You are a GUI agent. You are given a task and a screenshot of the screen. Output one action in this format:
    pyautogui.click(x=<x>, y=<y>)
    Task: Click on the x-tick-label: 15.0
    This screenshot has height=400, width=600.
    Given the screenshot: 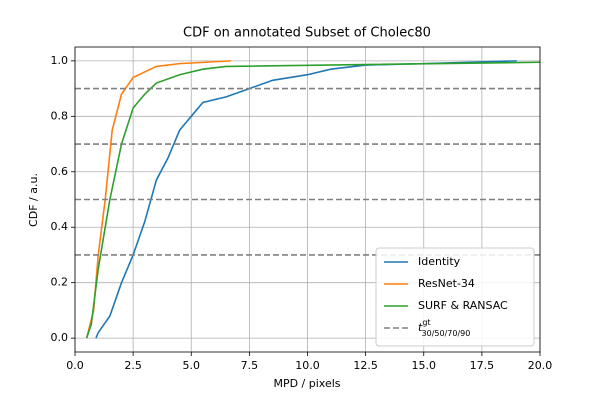 What is the action you would take?
    pyautogui.click(x=424, y=365)
    